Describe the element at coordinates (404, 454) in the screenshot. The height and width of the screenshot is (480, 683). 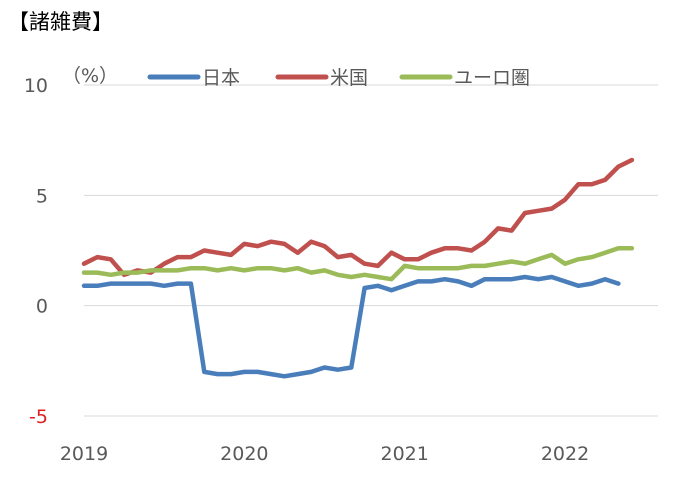
I see `x-tick-label: 2021` at that location.